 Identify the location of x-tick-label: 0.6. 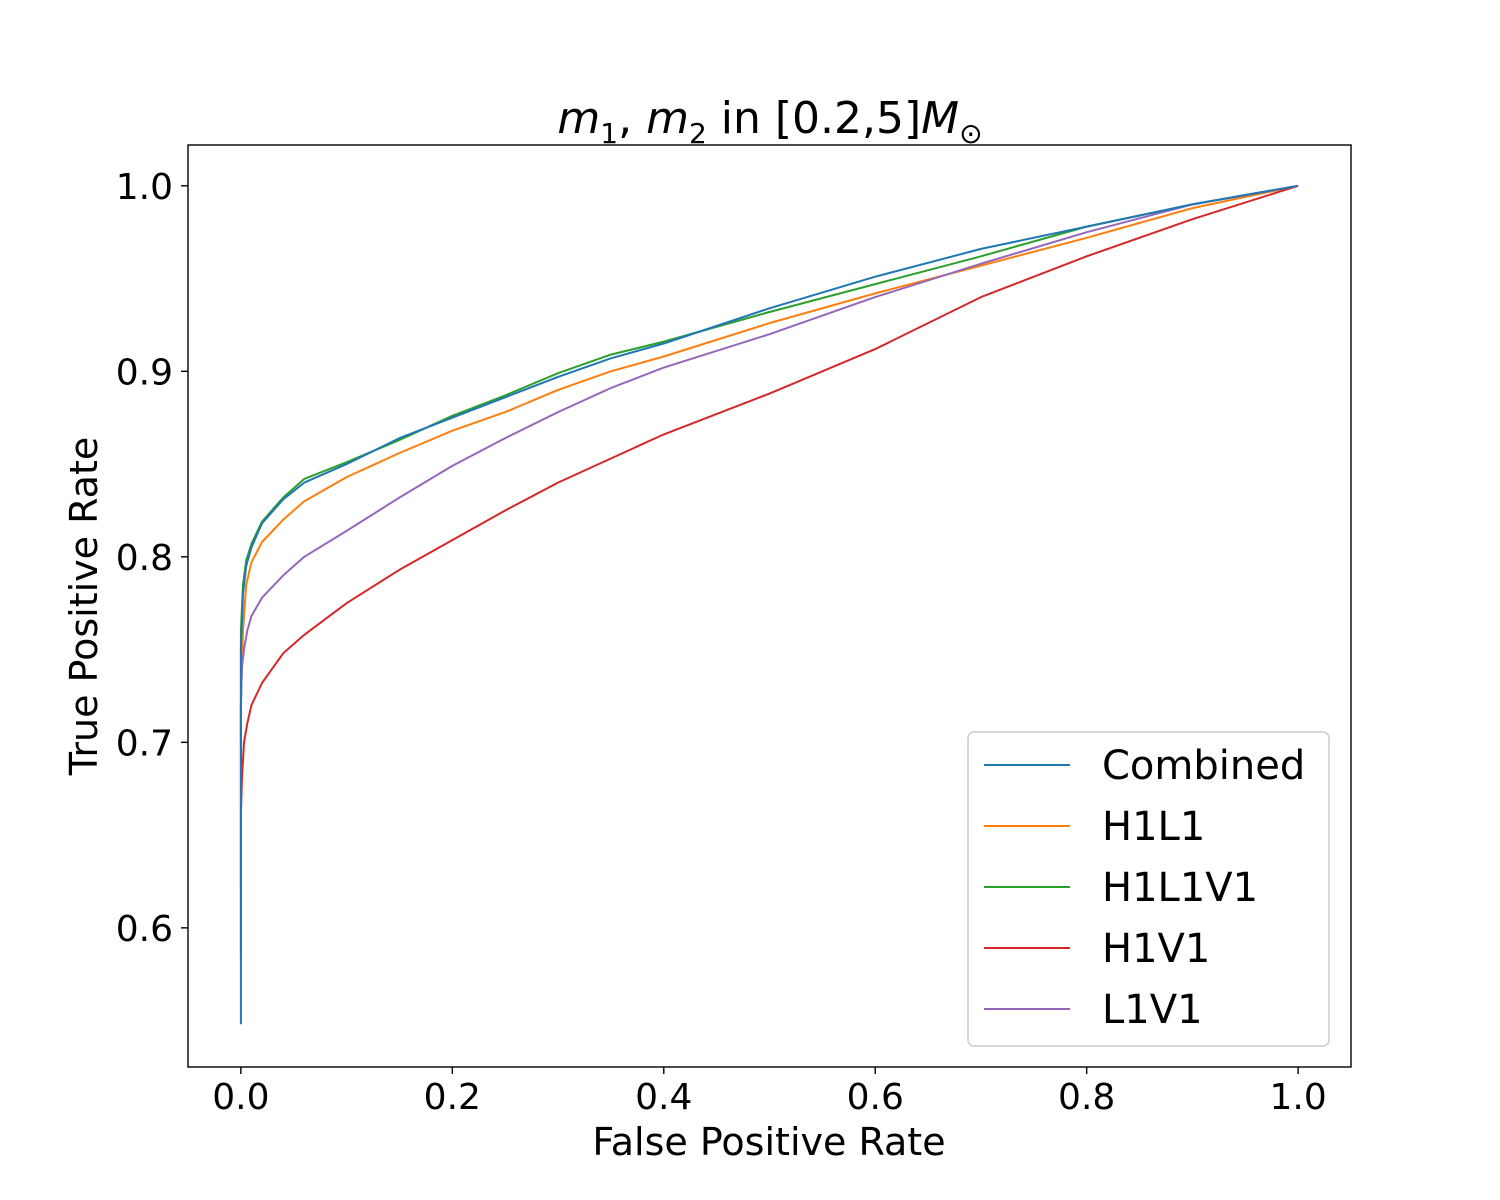
(875, 1097).